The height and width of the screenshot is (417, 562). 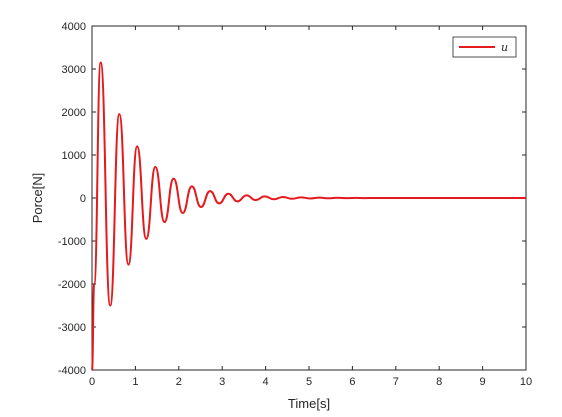 What do you see at coordinates (74, 27) in the screenshot?
I see `y-tick-label: 4000` at bounding box center [74, 27].